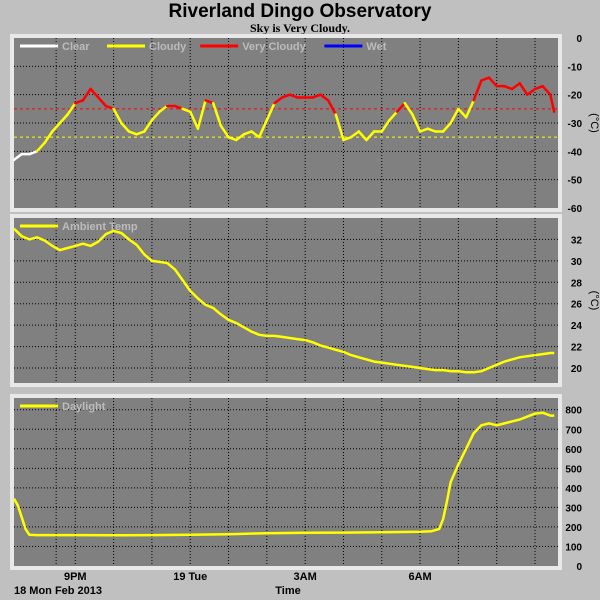 The width and height of the screenshot is (600, 600). What do you see at coordinates (575, 209) in the screenshot?
I see `y-tick-label: -60` at bounding box center [575, 209].